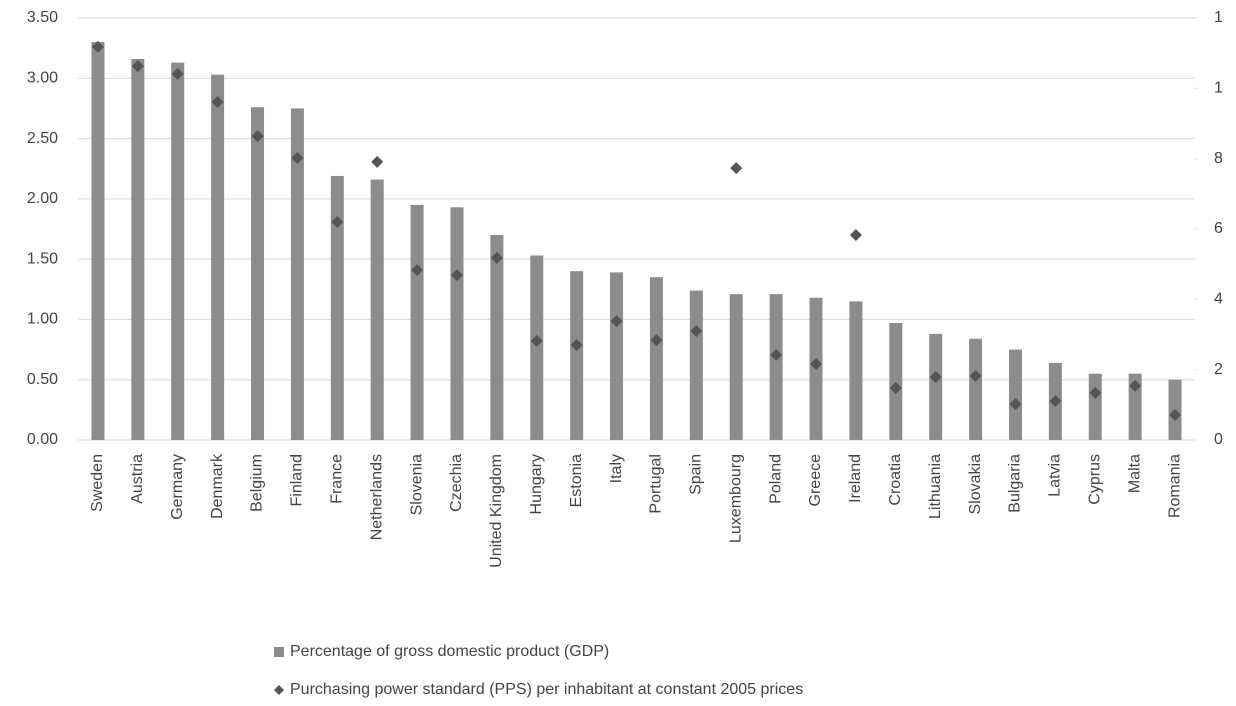 Image resolution: width=1236 pixels, height=706 pixels. Describe the element at coordinates (815, 480) in the screenshot. I see `x-tick-label: Greece` at that location.